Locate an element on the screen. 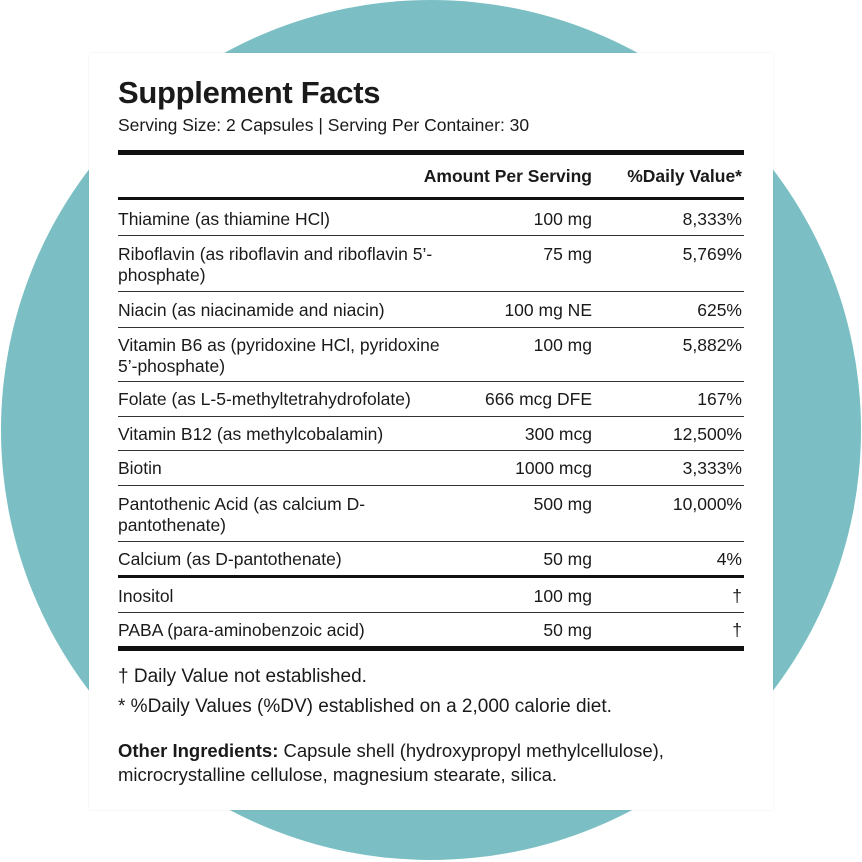  header-amount: Amount Per Serving is located at coordinates (507, 176).